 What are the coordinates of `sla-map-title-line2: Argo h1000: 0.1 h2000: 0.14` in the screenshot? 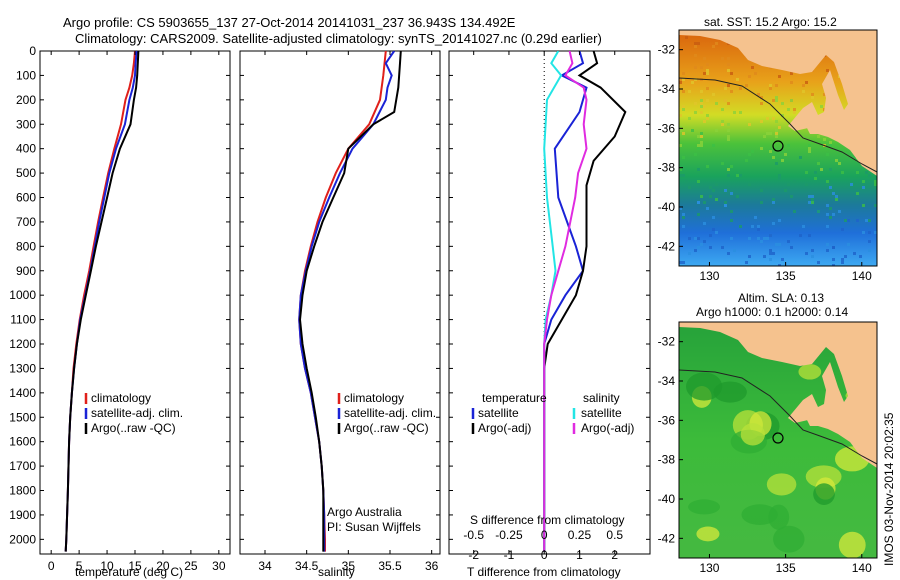 It's located at (772, 312).